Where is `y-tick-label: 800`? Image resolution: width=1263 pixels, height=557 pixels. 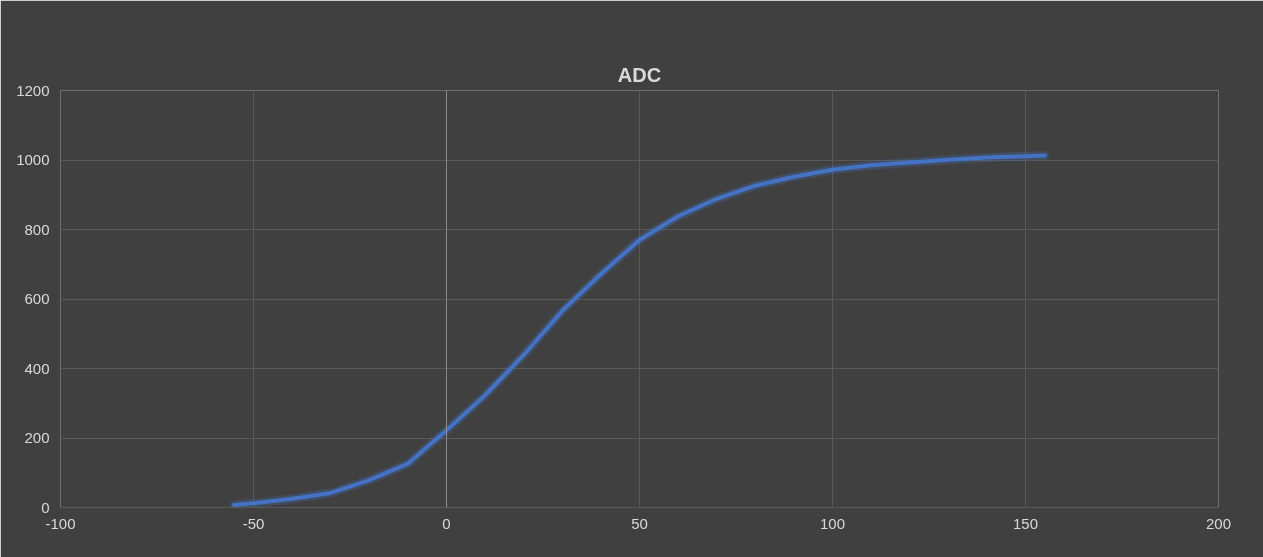
y-tick-label: 800 is located at coordinates (37, 229).